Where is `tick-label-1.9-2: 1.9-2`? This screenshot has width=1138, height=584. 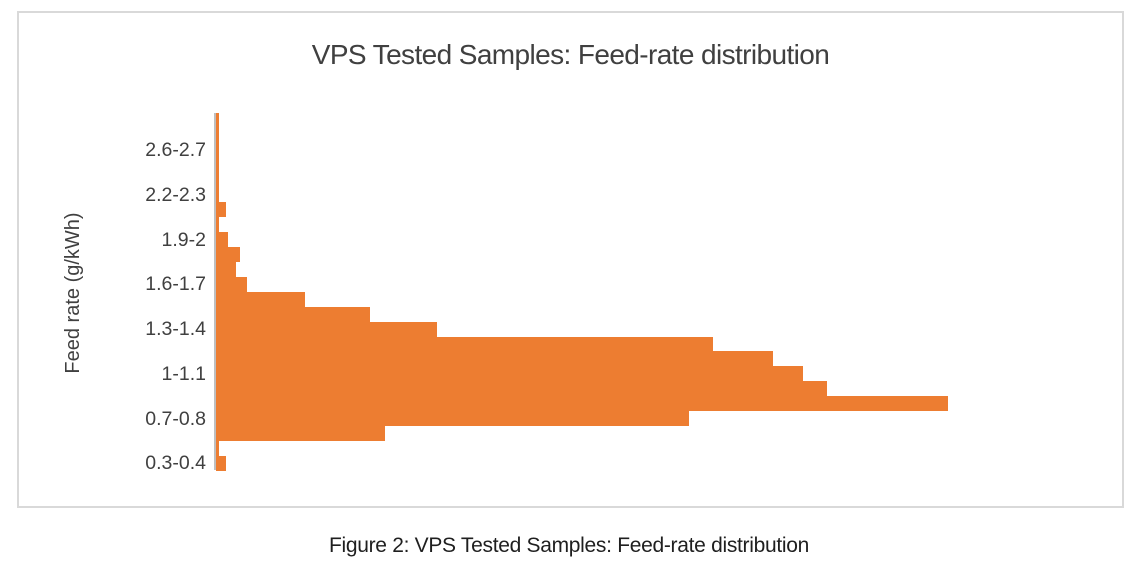
tick-label-1.9-2: 1.9-2 is located at coordinates (183, 239).